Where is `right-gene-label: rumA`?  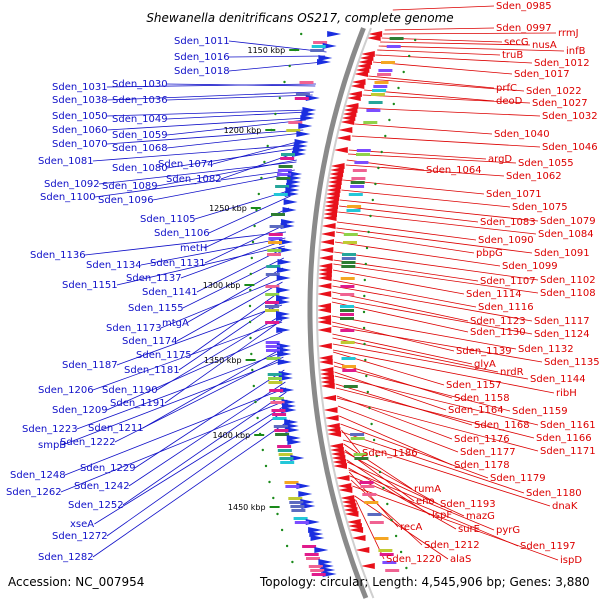
right-gene-label: rumA is located at coordinates (427, 489).